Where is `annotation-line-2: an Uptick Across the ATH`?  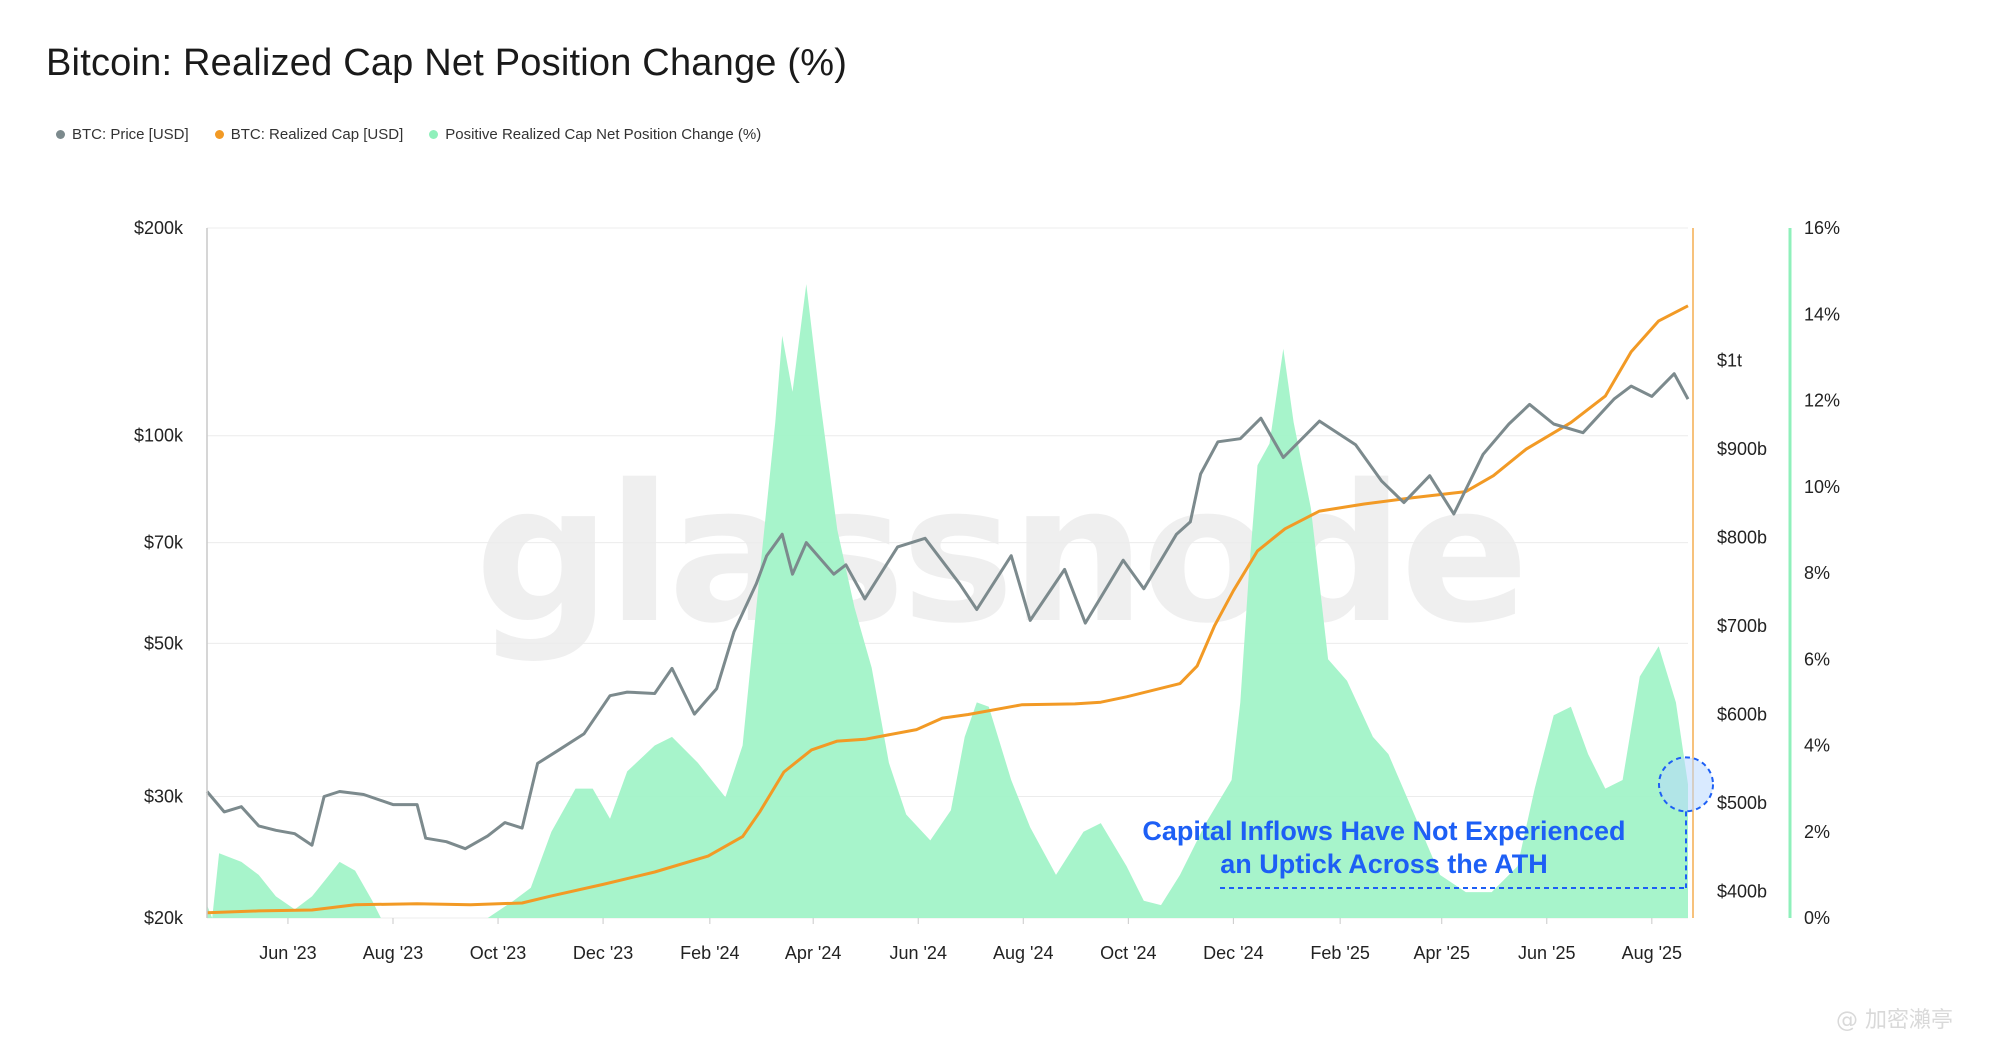
annotation-line-2: an Uptick Across the ATH is located at coordinates (1384, 864).